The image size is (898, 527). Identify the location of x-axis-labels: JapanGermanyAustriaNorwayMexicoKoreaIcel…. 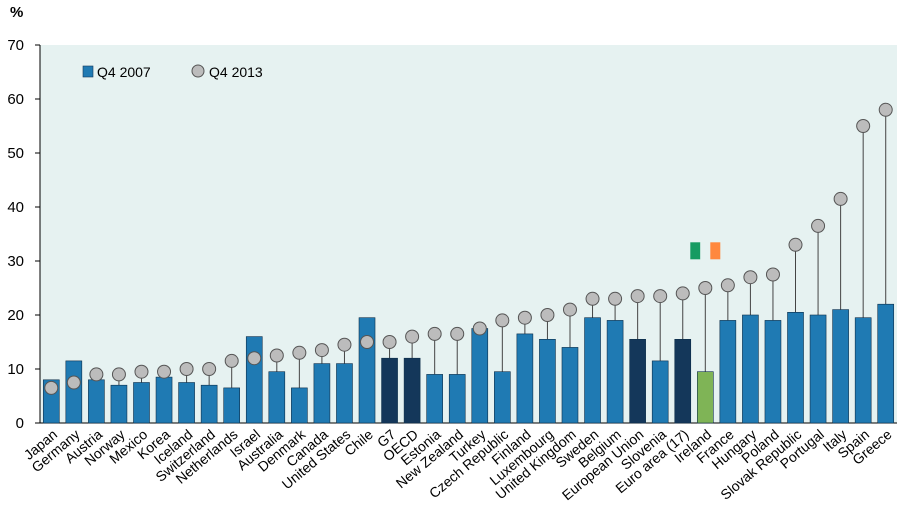
(458, 464).